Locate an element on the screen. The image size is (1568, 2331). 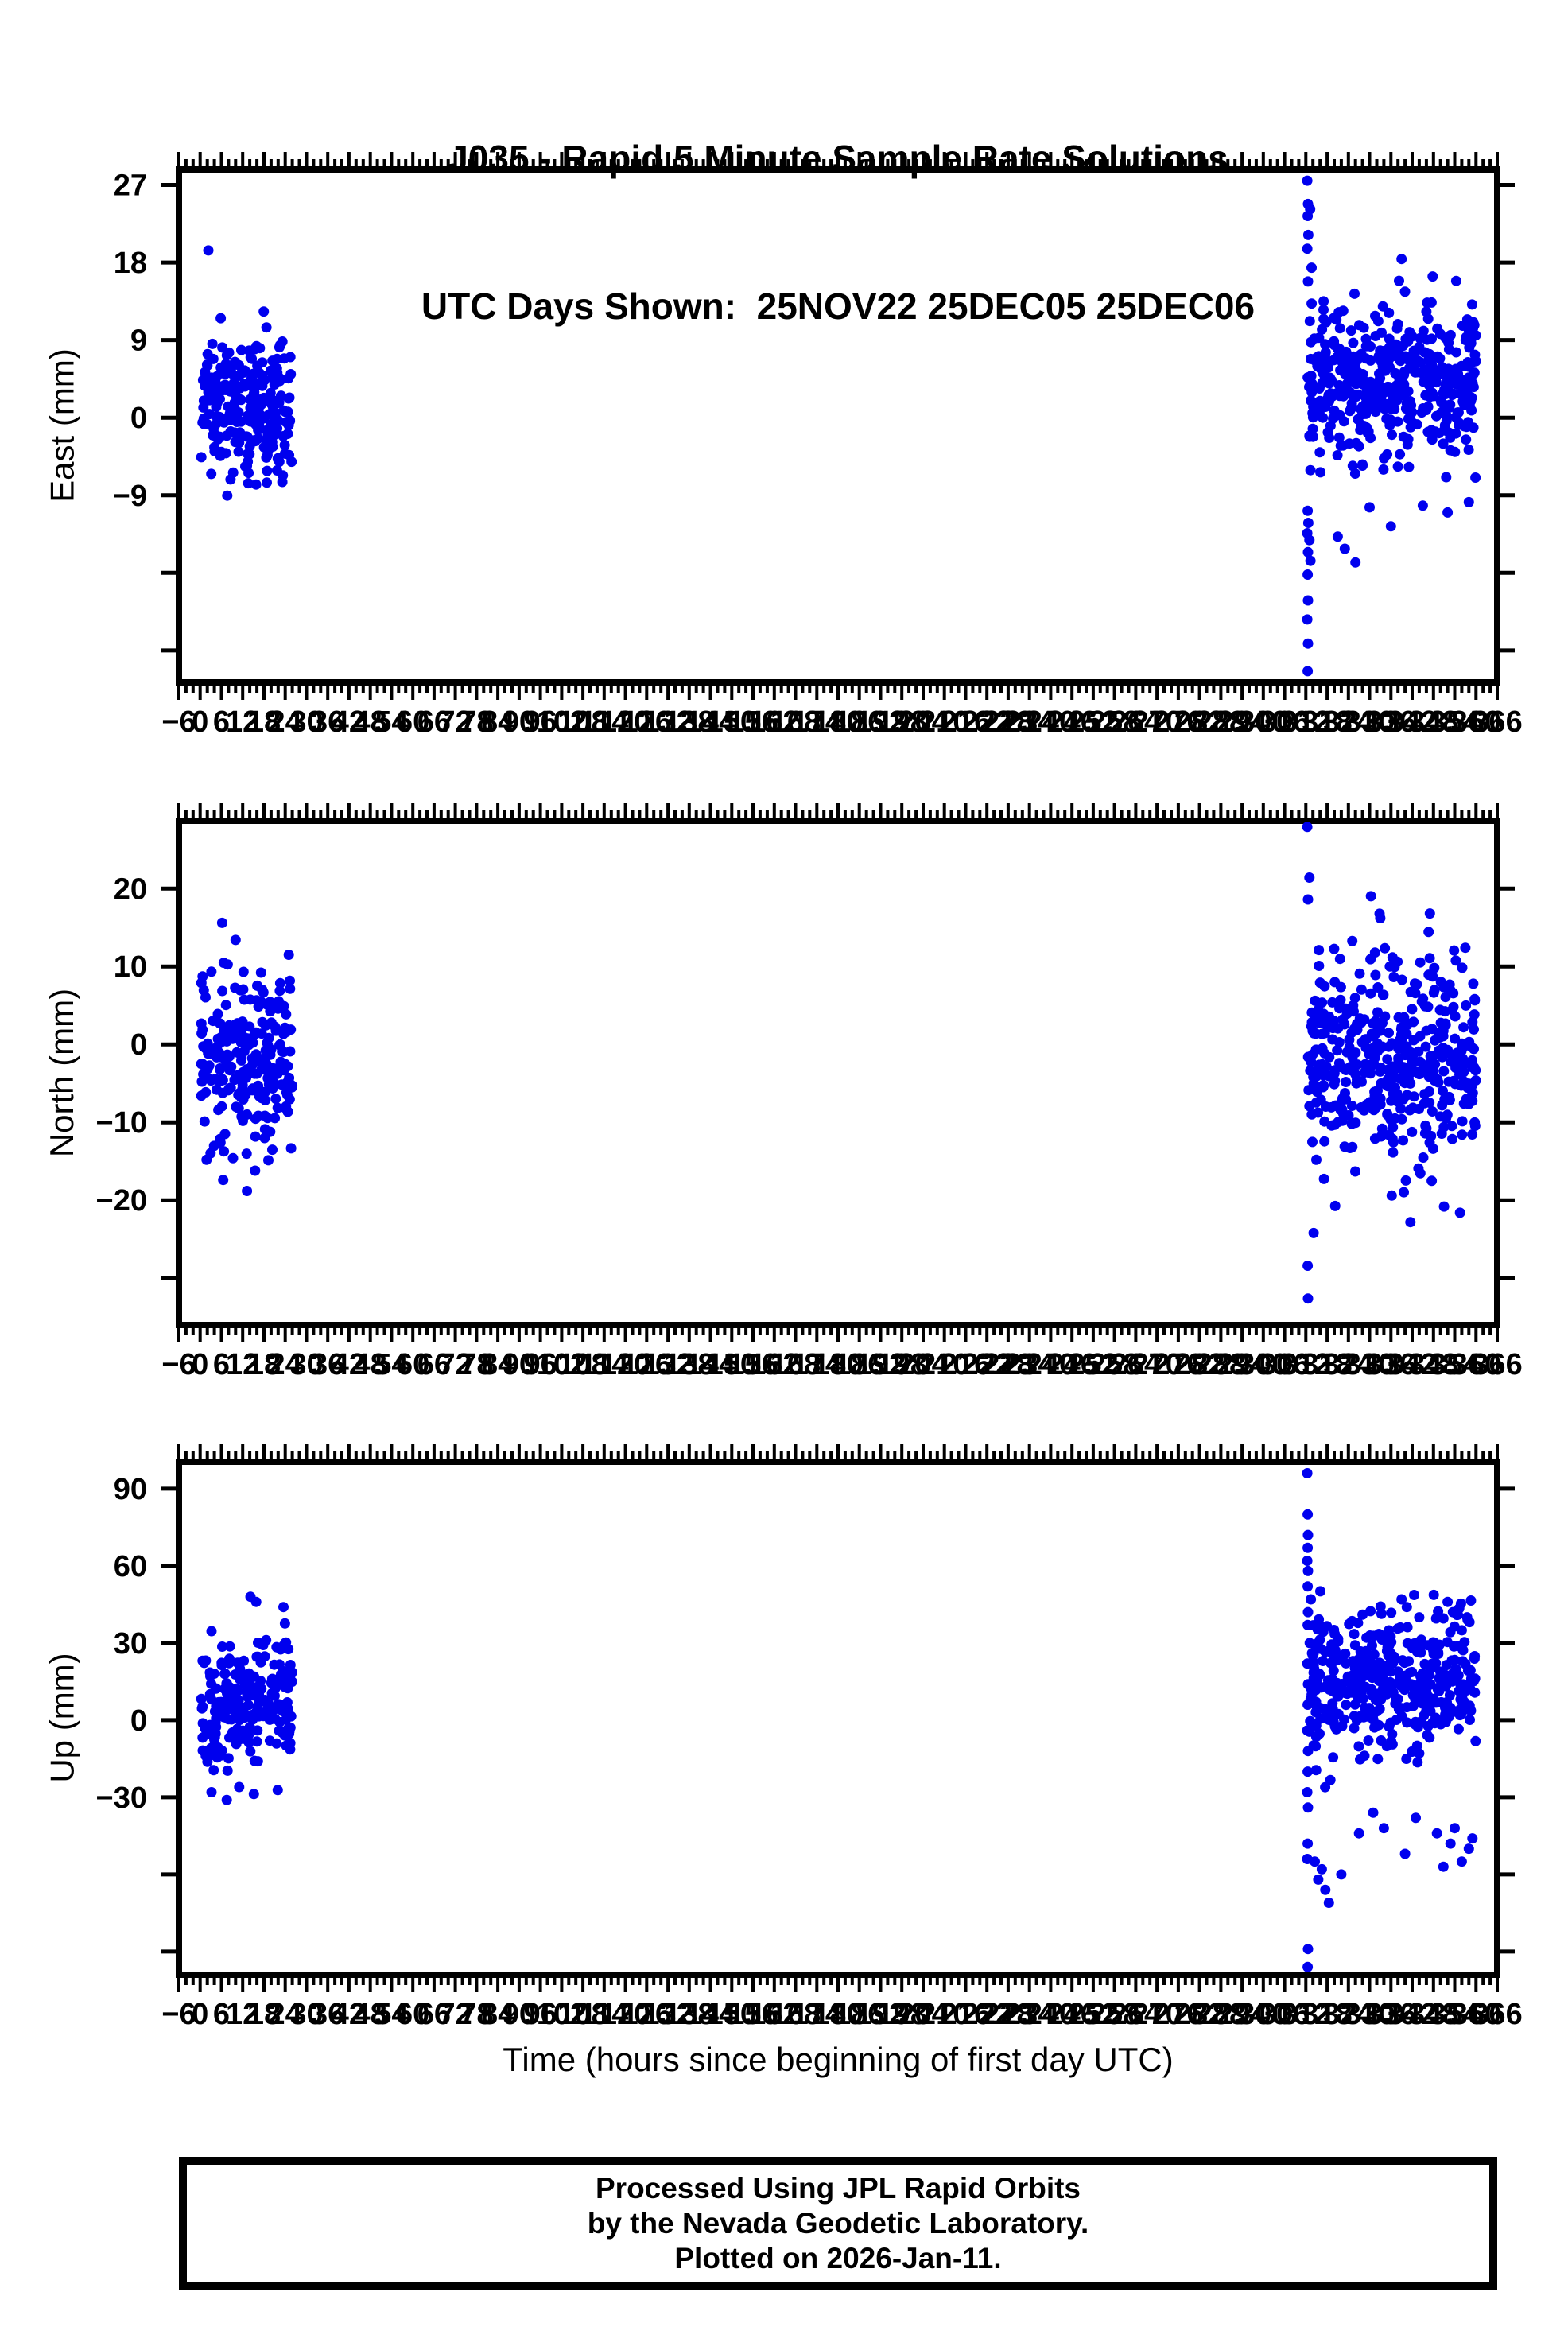
svg-text: 264 is located at coordinates (1136, 1364).